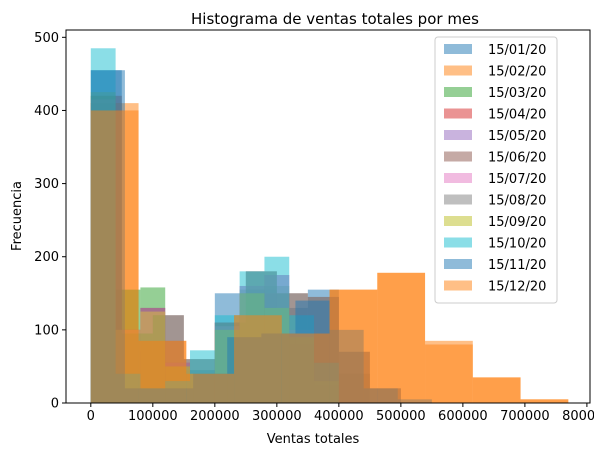  What do you see at coordinates (463, 416) in the screenshot?
I see `x-tick-label: 600000` at bounding box center [463, 416].